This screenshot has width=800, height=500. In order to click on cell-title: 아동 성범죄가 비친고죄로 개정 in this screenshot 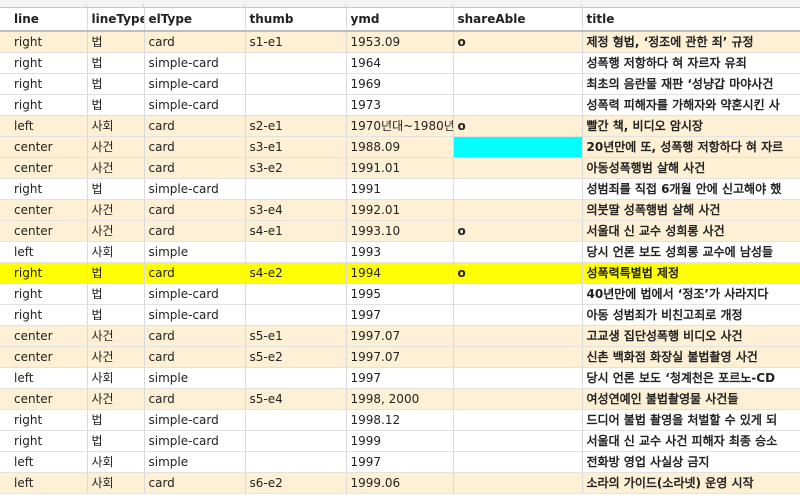, I will do `click(691, 315)`.